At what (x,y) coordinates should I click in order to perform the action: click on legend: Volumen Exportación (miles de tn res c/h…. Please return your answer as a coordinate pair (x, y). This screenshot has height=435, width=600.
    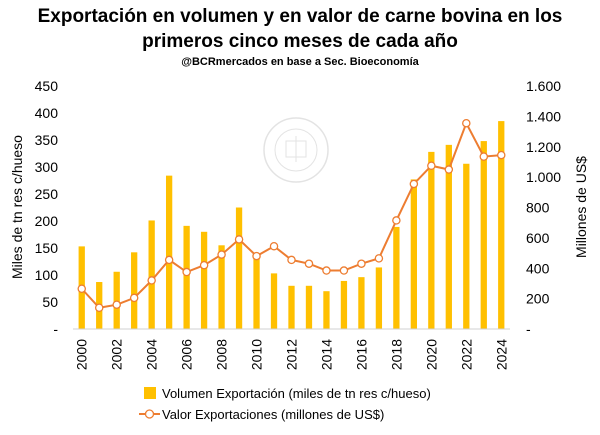
    Looking at the image, I should click on (285, 404).